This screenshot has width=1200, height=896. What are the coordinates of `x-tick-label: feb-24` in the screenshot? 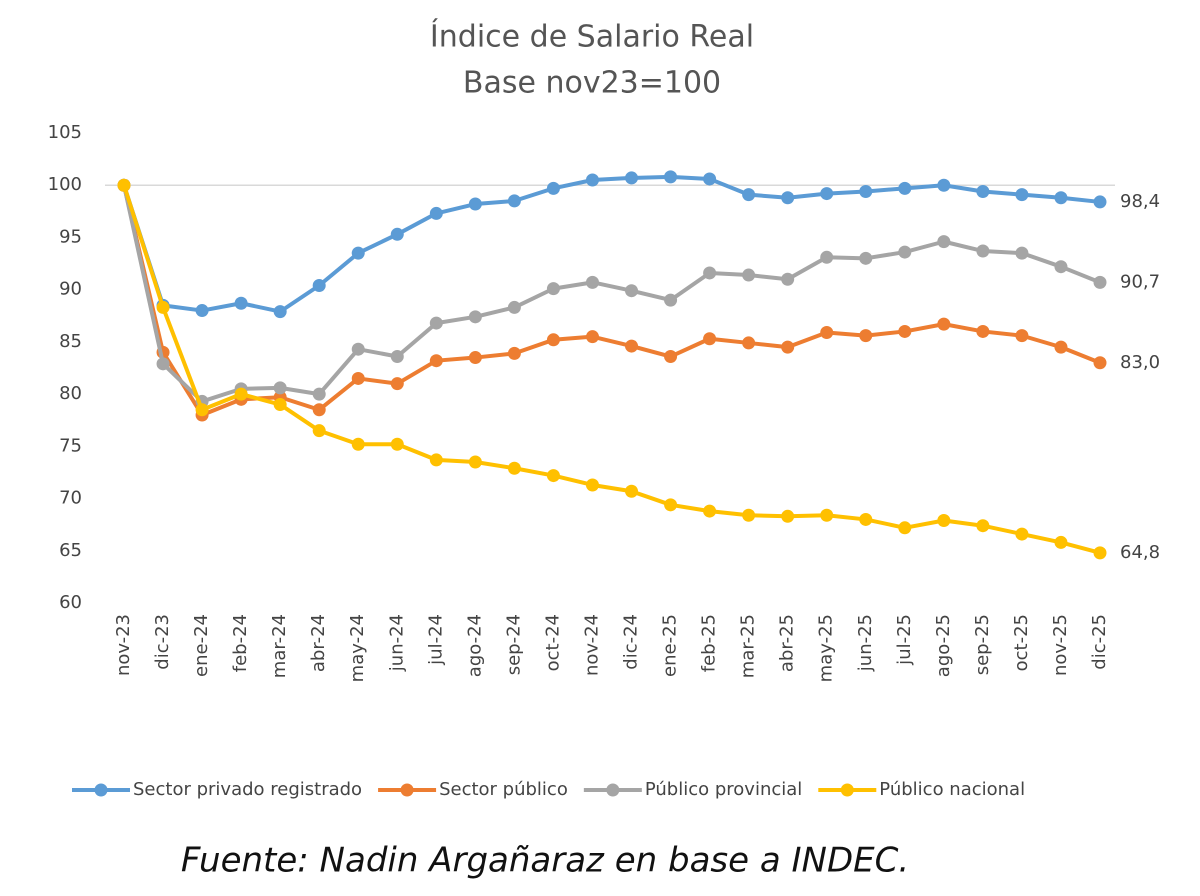 It's located at (240, 643).